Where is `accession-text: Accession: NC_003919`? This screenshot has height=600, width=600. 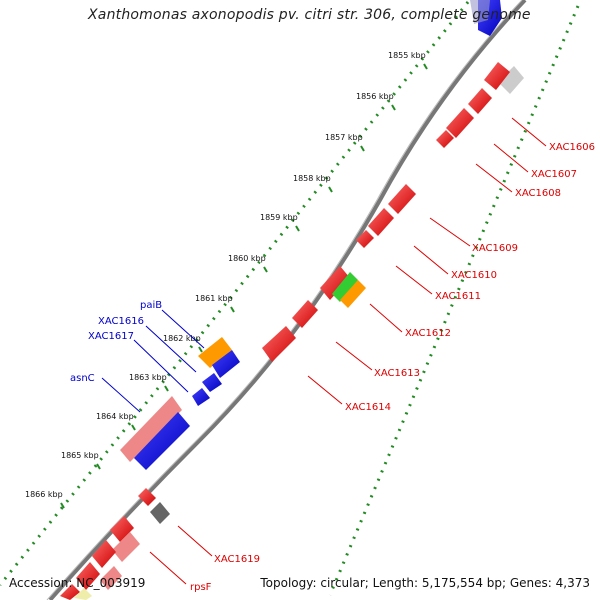 accession-text: Accession: NC_003919 is located at coordinates (77, 583).